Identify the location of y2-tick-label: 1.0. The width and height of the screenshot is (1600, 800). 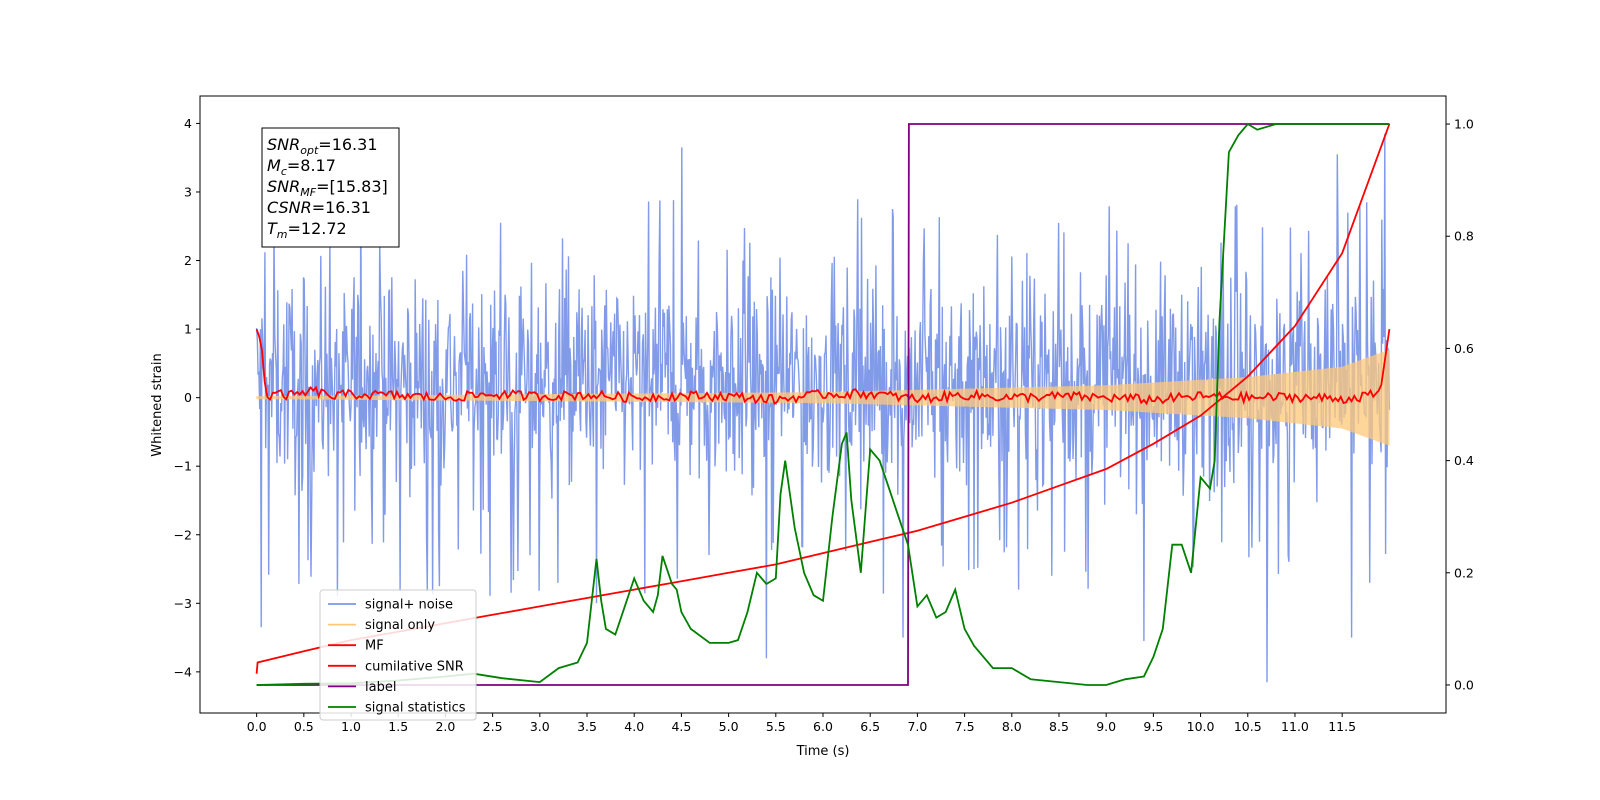
(1464, 124).